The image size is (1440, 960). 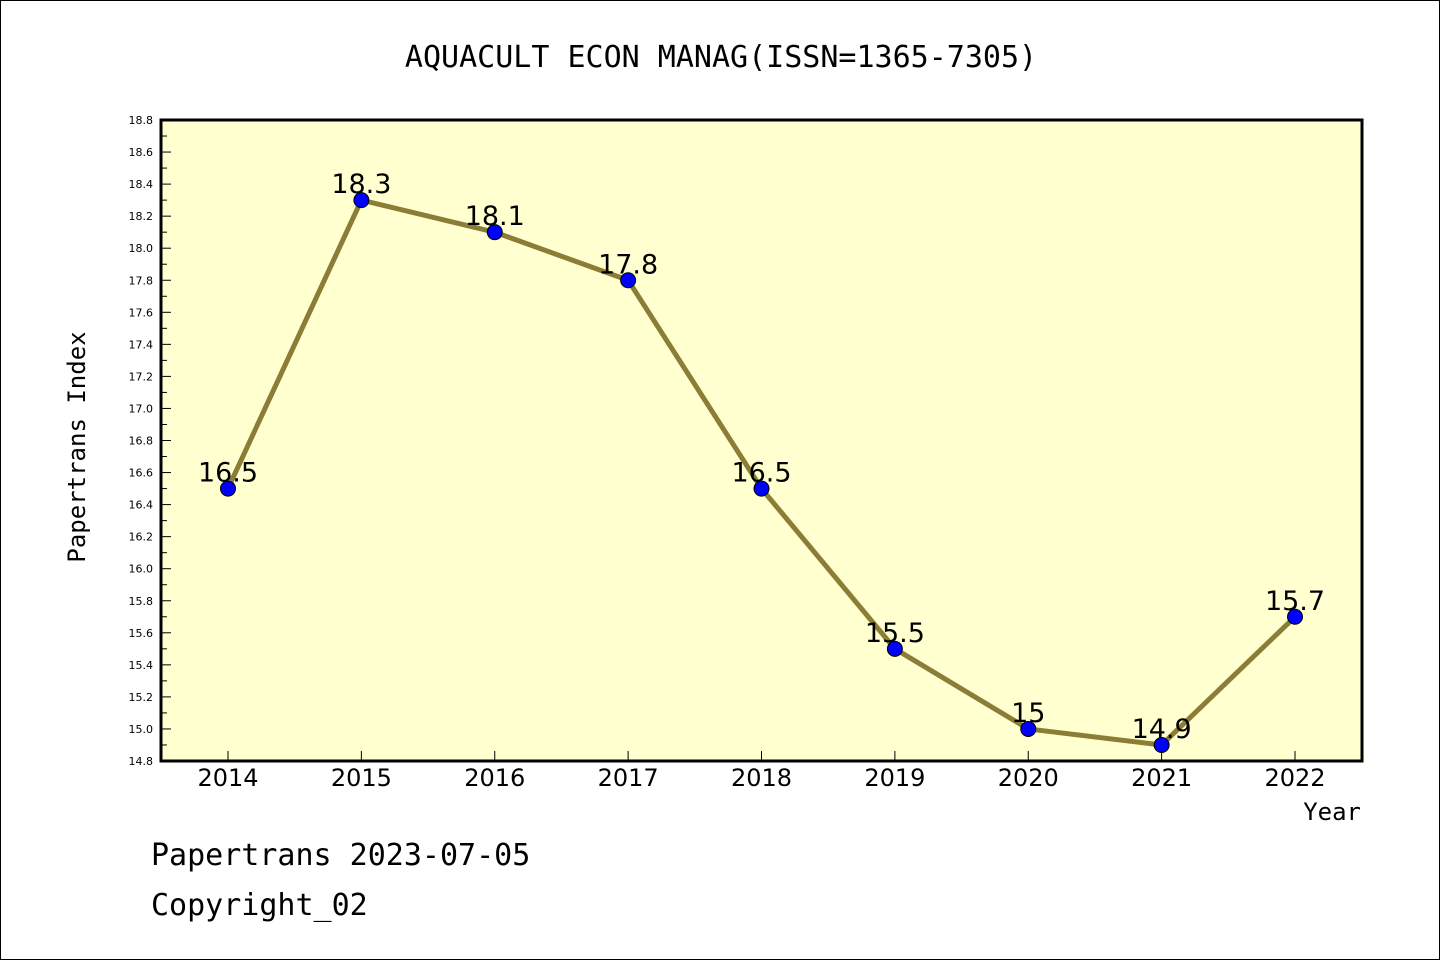 I want to click on y-axis-label: Papertrans Index, so click(x=77, y=446).